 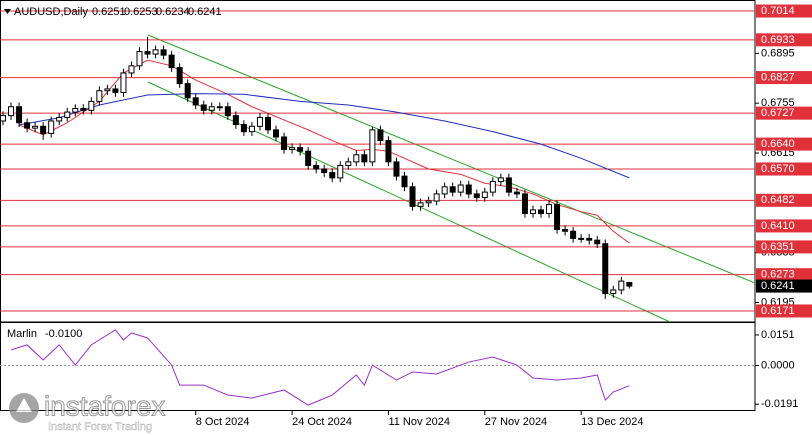 I want to click on indicator-y-tick-label: 0.0151, so click(x=778, y=335).